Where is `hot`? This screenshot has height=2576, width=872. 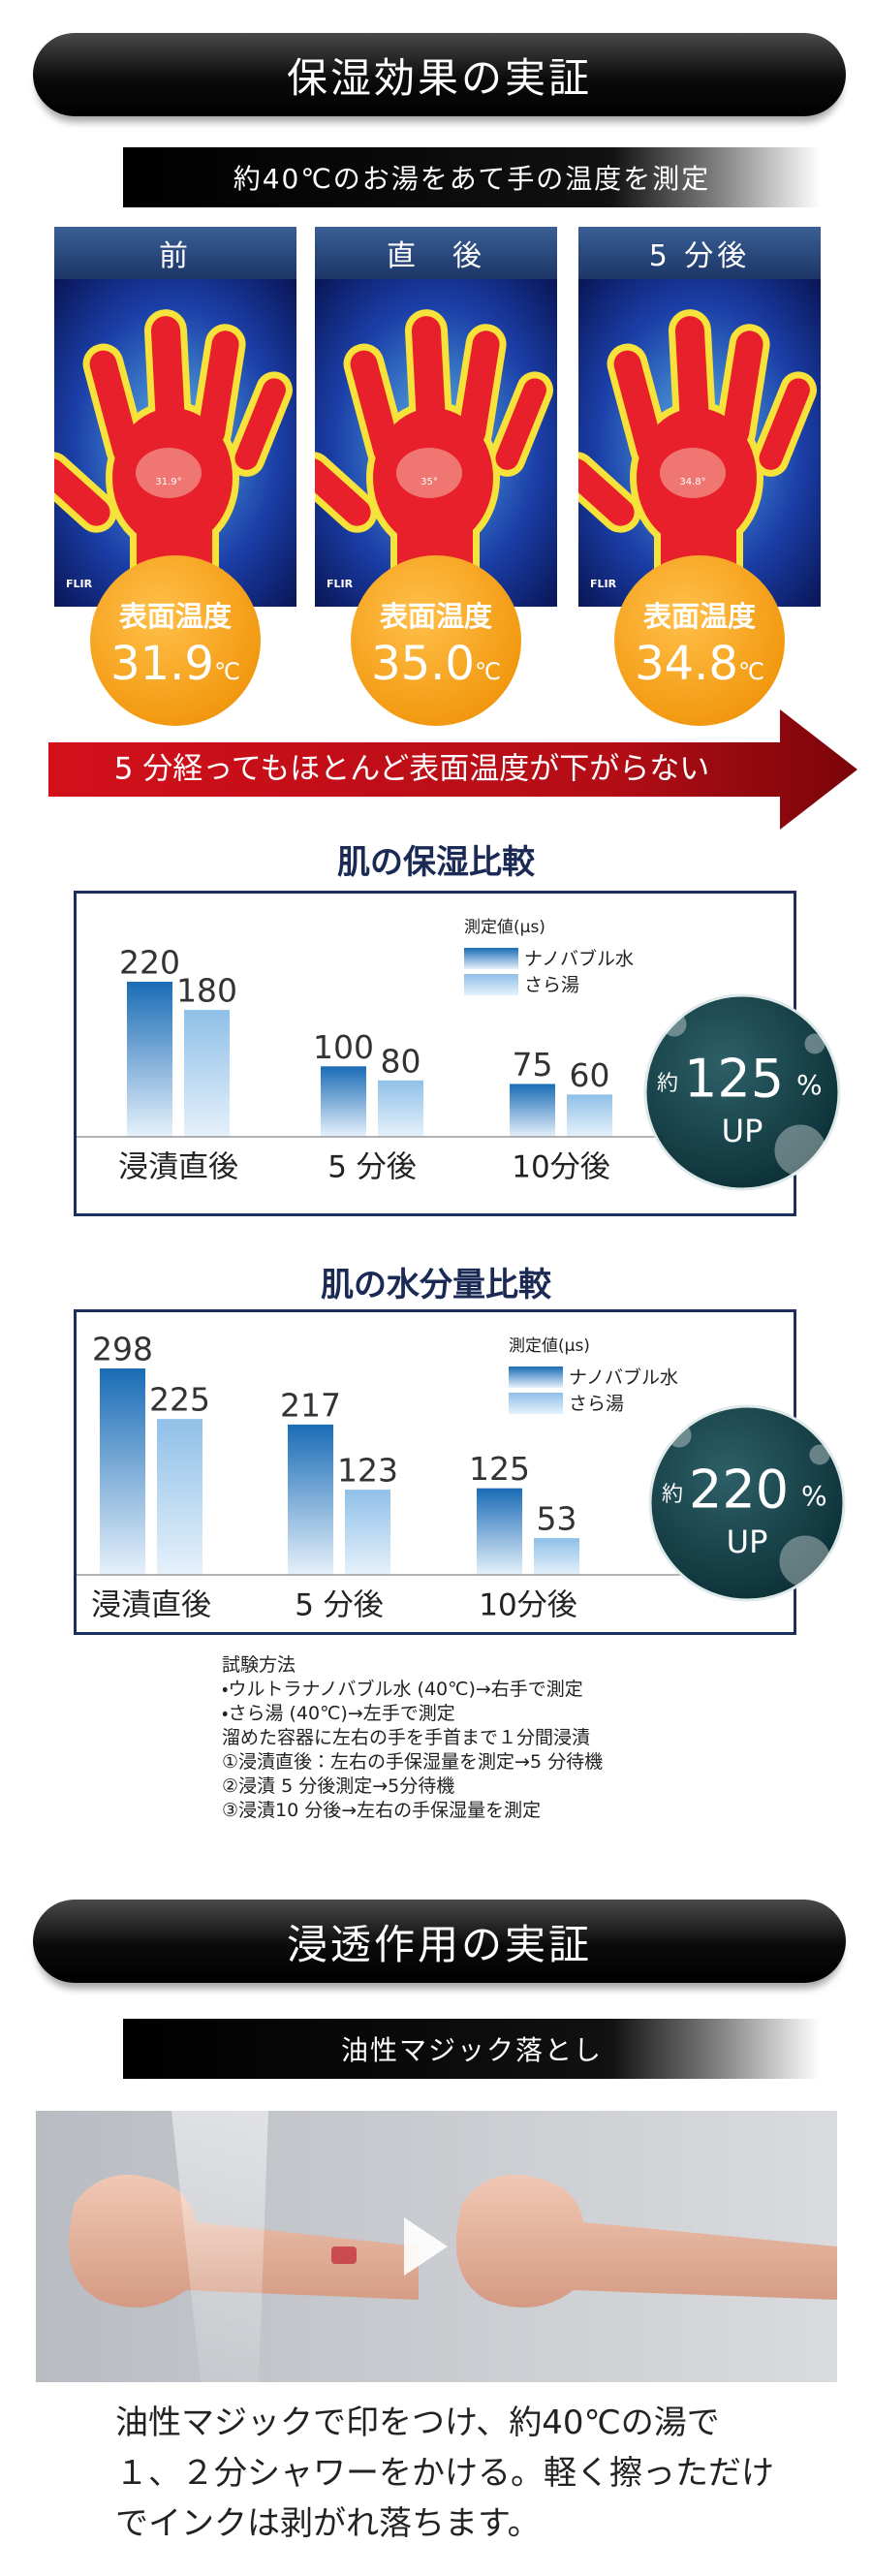 hot is located at coordinates (429, 473).